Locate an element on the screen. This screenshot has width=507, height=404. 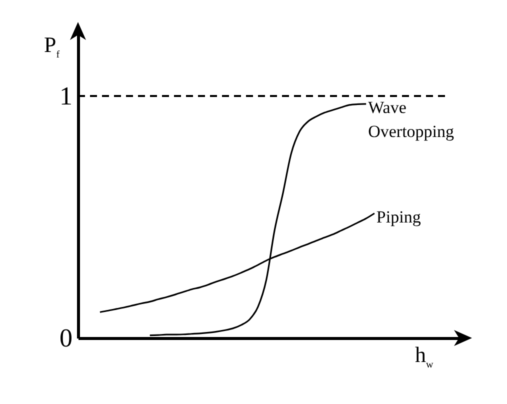
series-label: Wave Overtopping is located at coordinates (411, 119).